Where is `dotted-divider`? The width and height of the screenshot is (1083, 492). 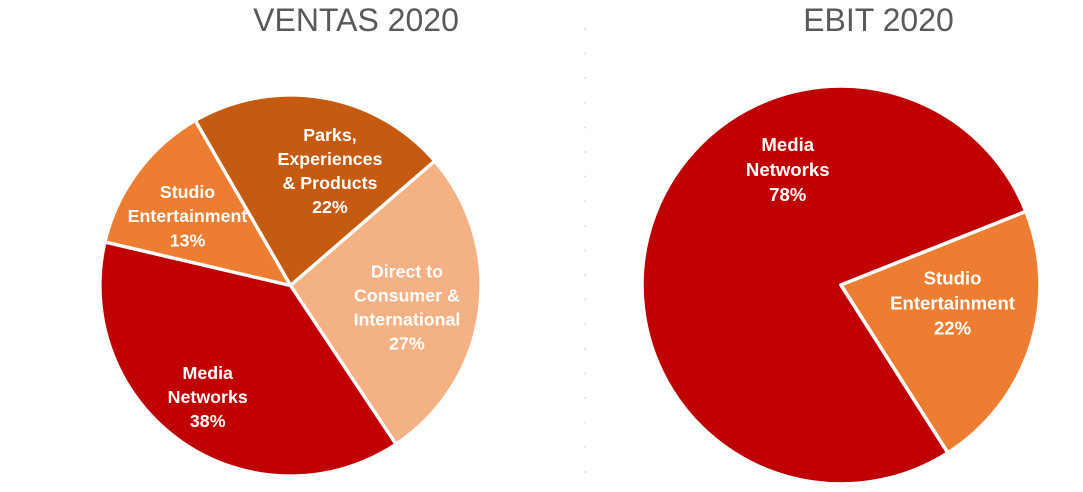 dotted-divider is located at coordinates (585, 259).